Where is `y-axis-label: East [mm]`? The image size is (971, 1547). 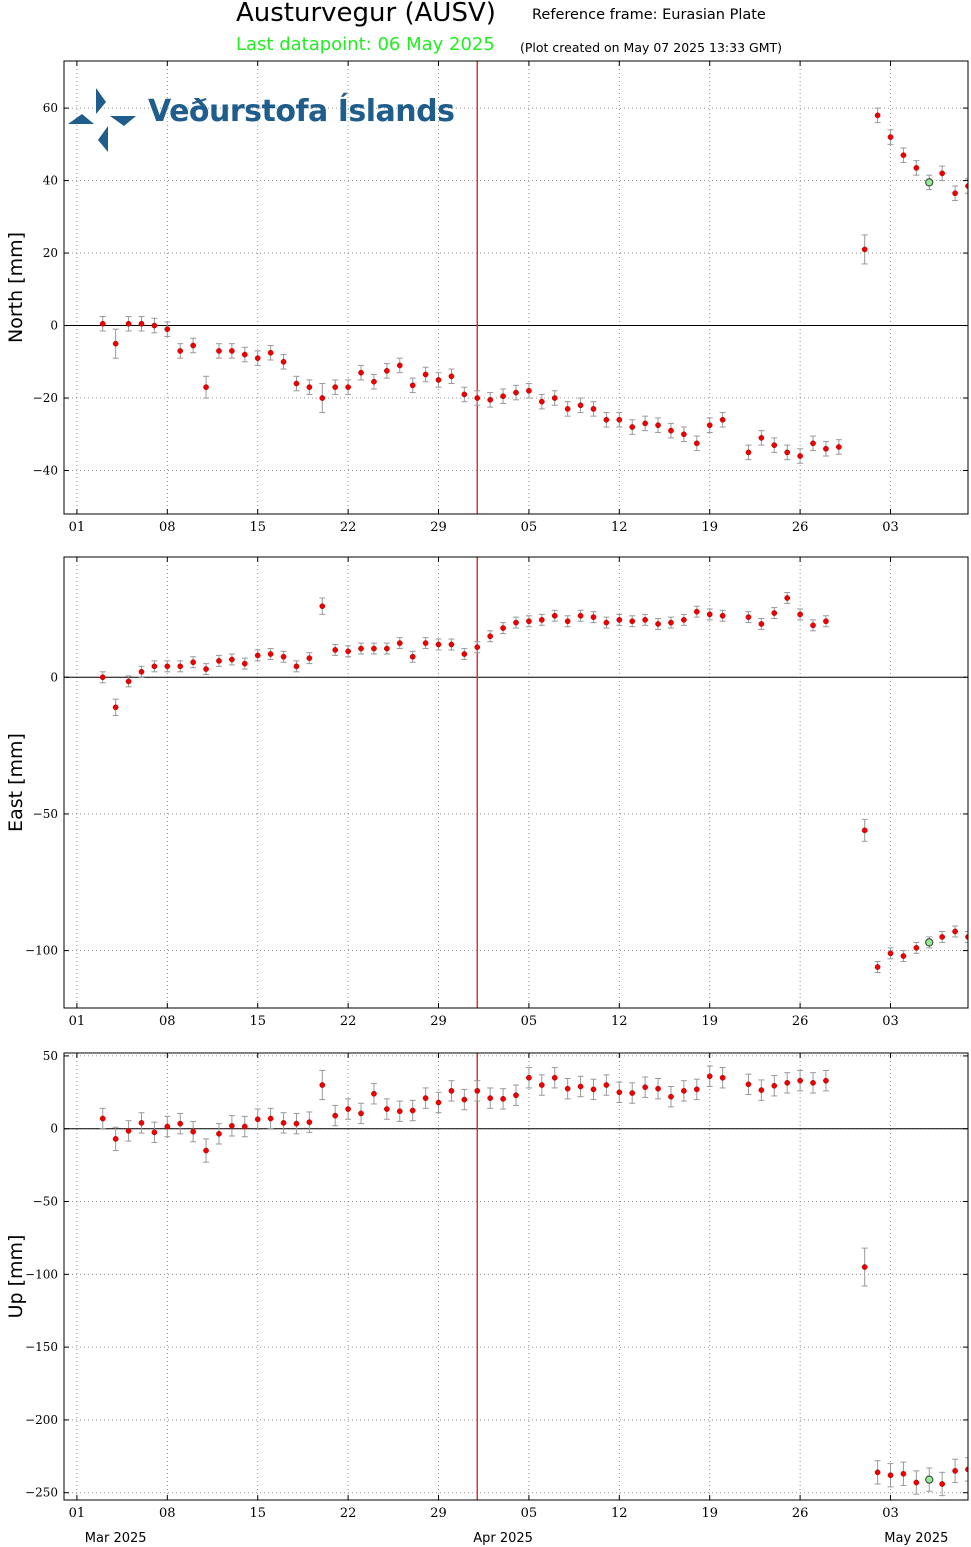 y-axis-label: East [mm] is located at coordinates (16, 782).